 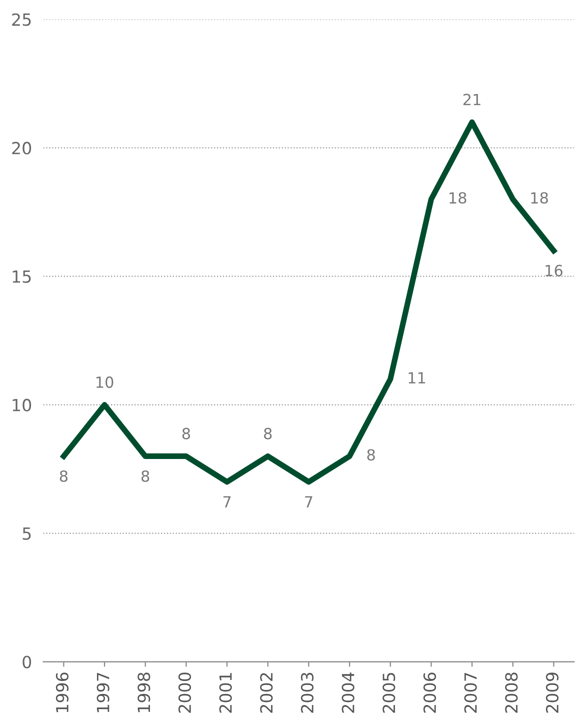 I want to click on x-tick-label: 2003, so click(x=307, y=692).